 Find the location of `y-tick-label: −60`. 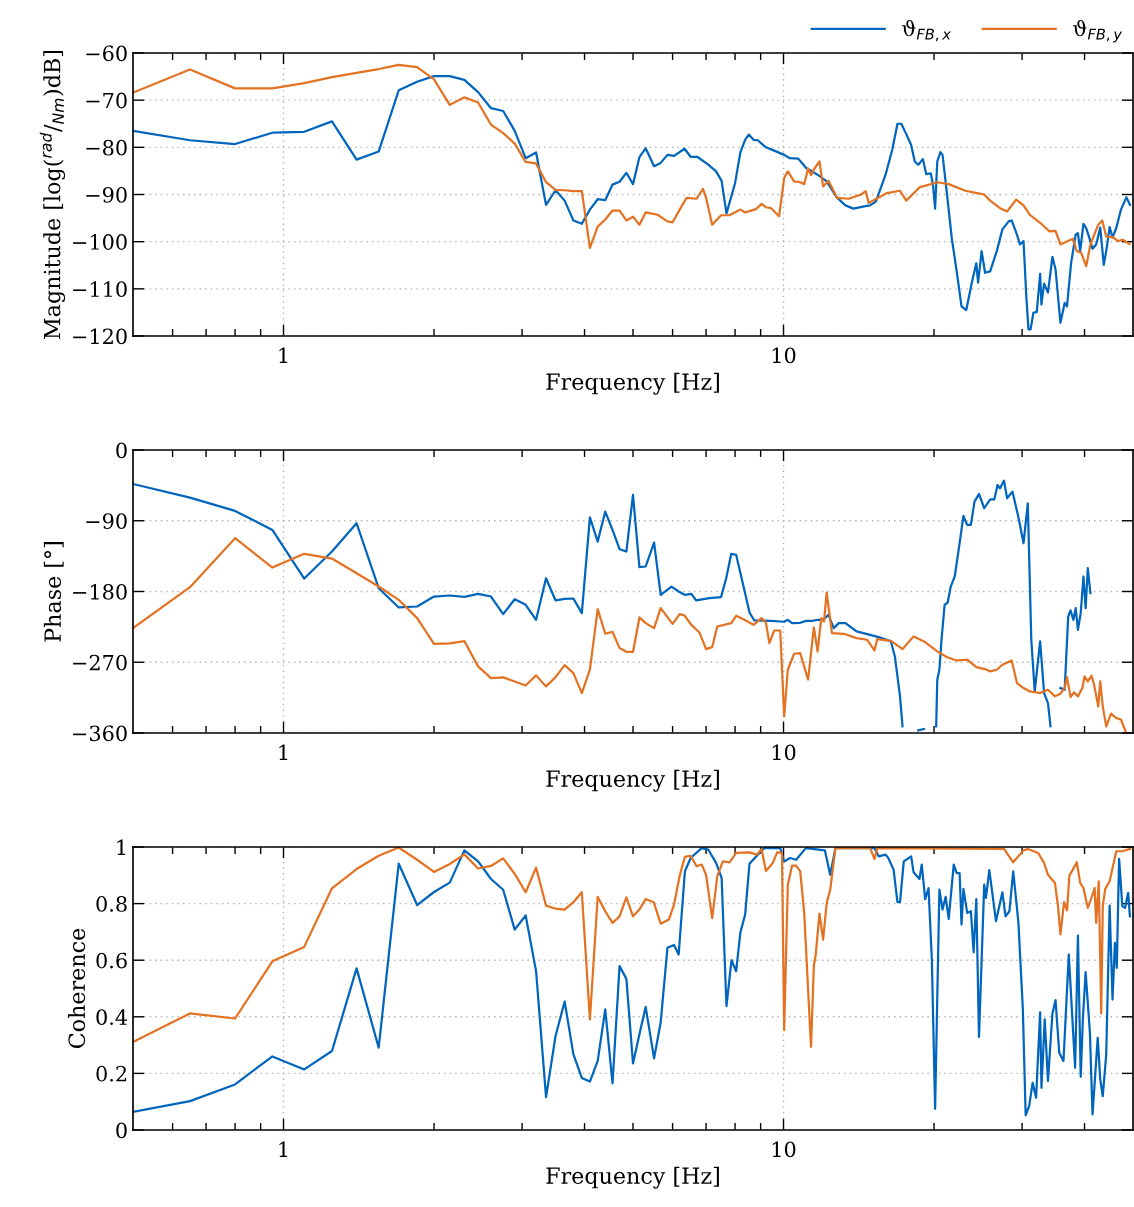

y-tick-label: −60 is located at coordinates (106, 53).